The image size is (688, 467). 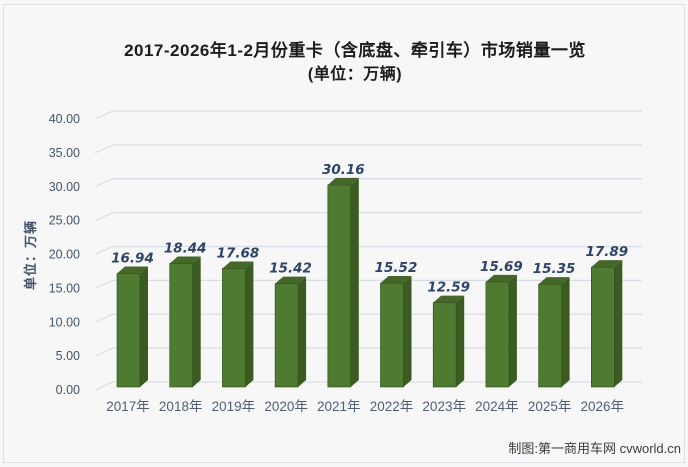 What do you see at coordinates (290, 269) in the screenshot?
I see `bar-value-label: 15.42` at bounding box center [290, 269].